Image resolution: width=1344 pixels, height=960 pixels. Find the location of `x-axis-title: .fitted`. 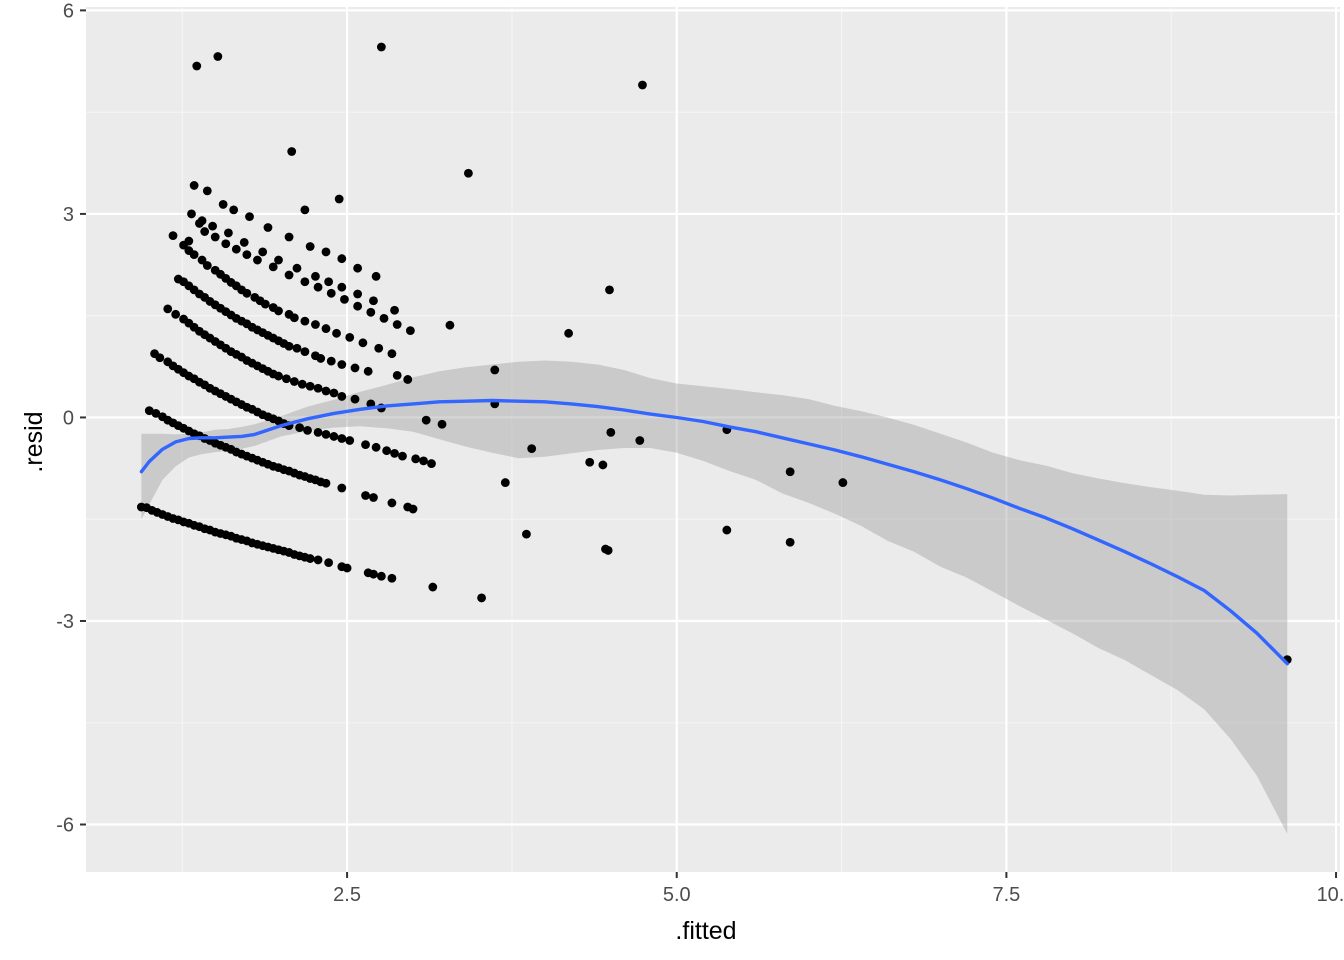

x-axis-title: .fitted is located at coordinates (705, 931).